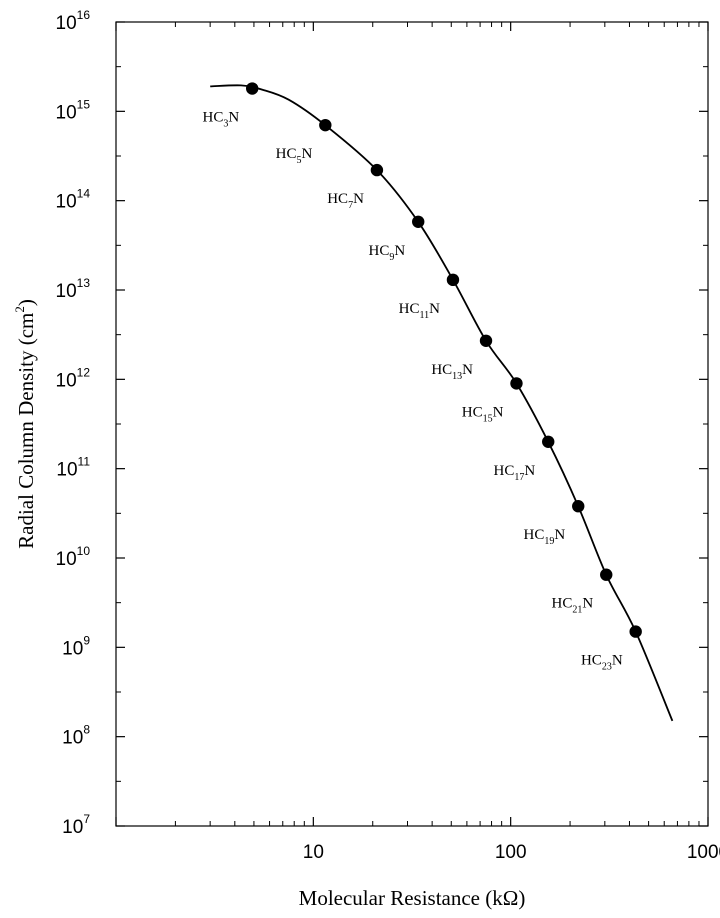 The width and height of the screenshot is (720, 918). I want to click on x-tick-label: 10, so click(313, 852).